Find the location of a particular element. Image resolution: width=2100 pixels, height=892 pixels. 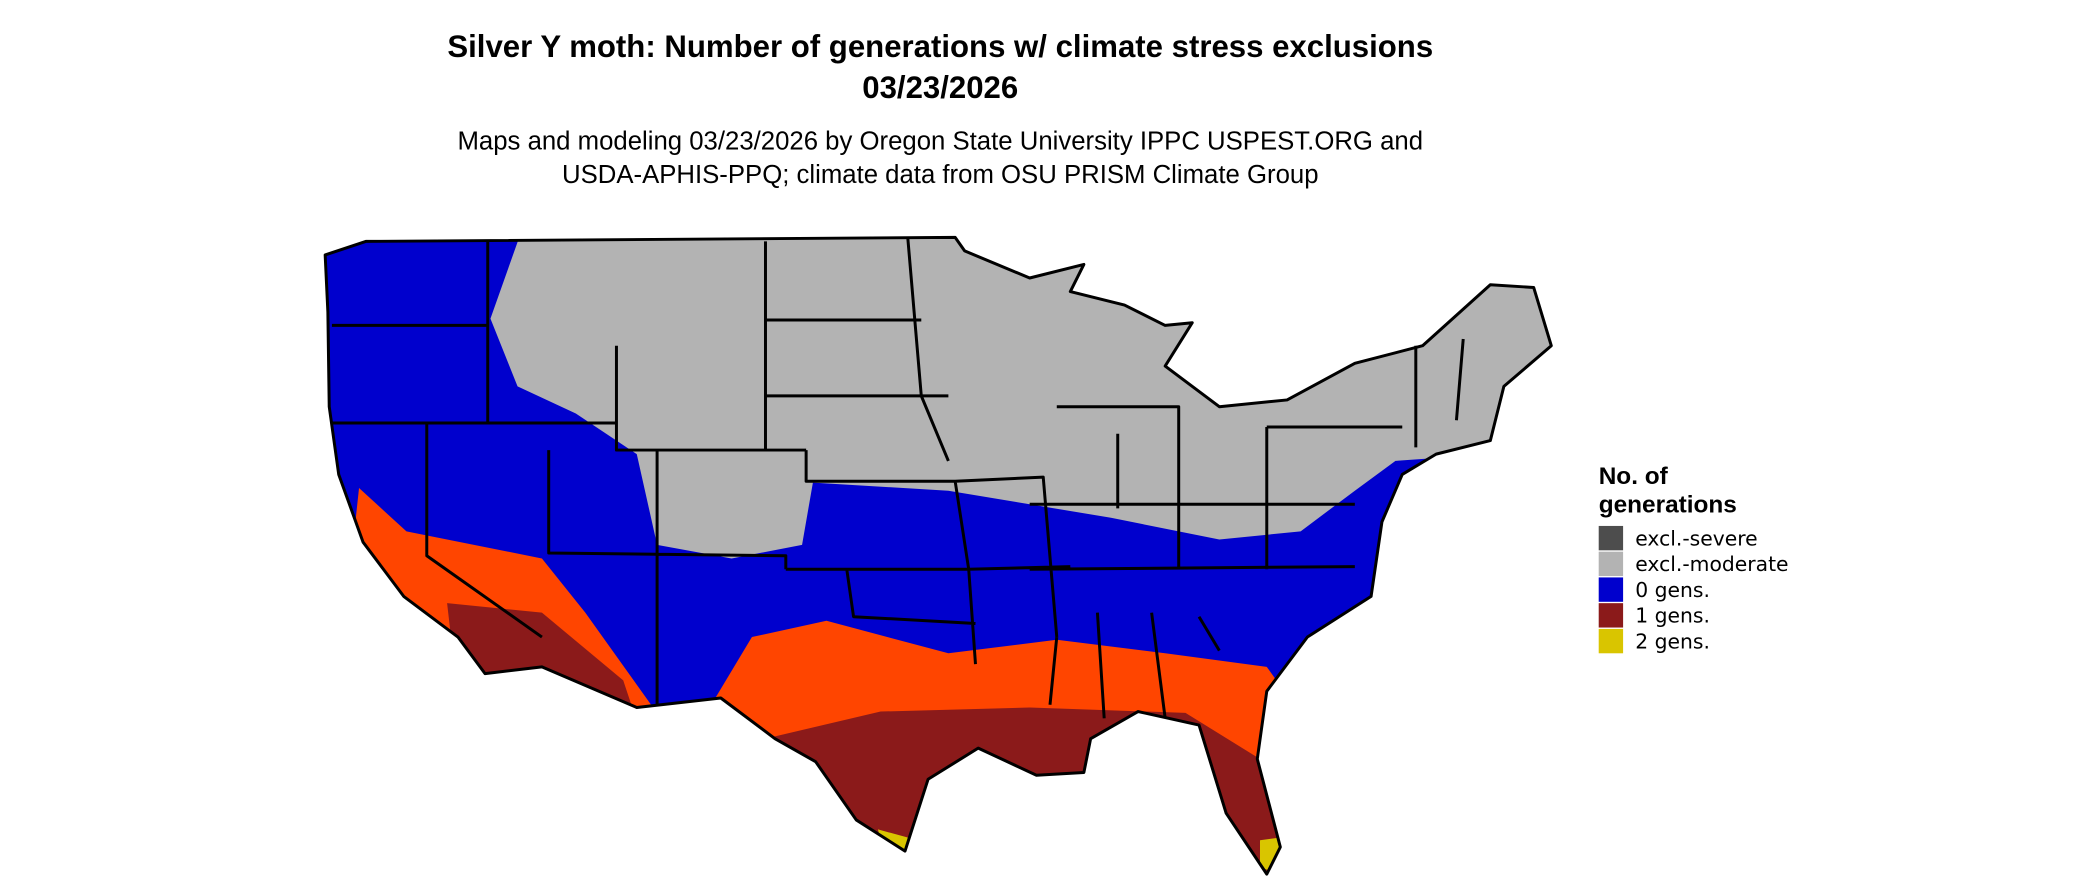

legend-label: excl.-severe is located at coordinates (1696, 538).